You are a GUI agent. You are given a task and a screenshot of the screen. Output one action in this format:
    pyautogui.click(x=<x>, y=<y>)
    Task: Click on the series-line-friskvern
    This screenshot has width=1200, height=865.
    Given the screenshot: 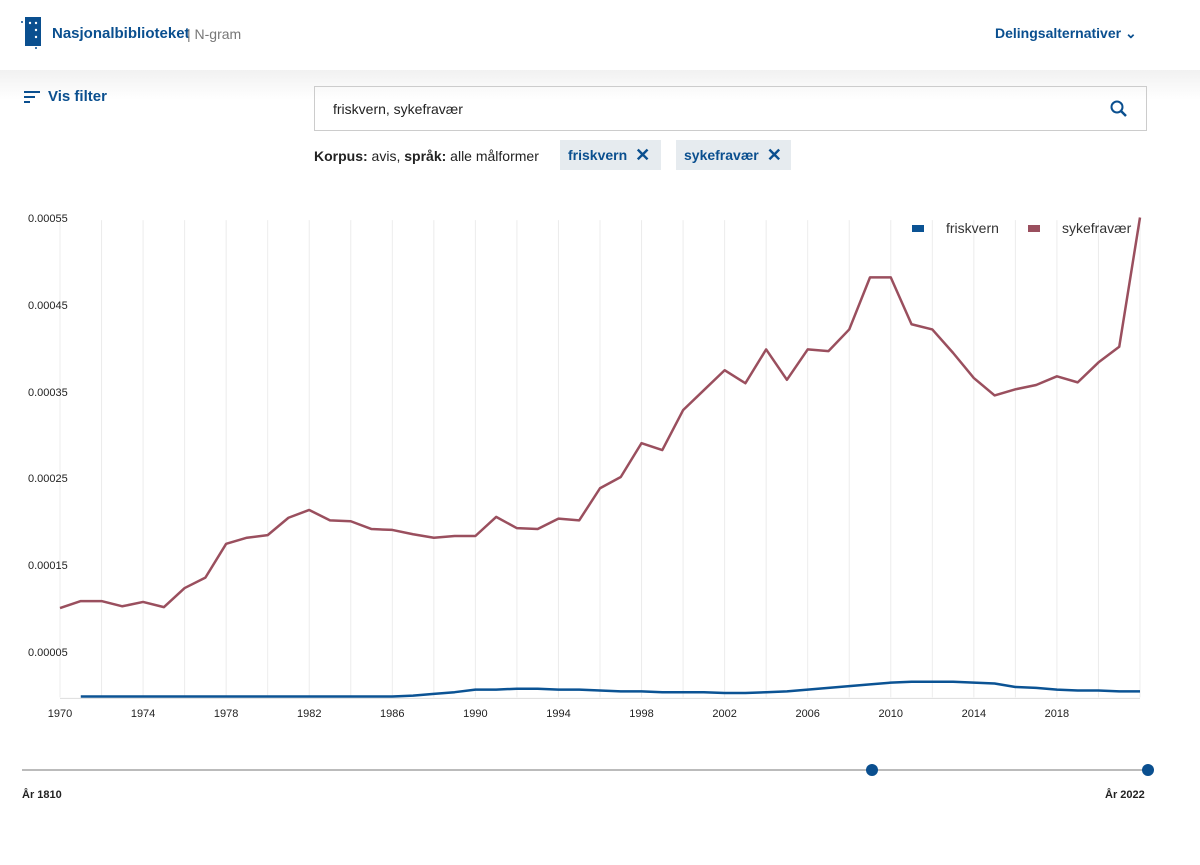 What is the action you would take?
    pyautogui.click(x=610, y=689)
    